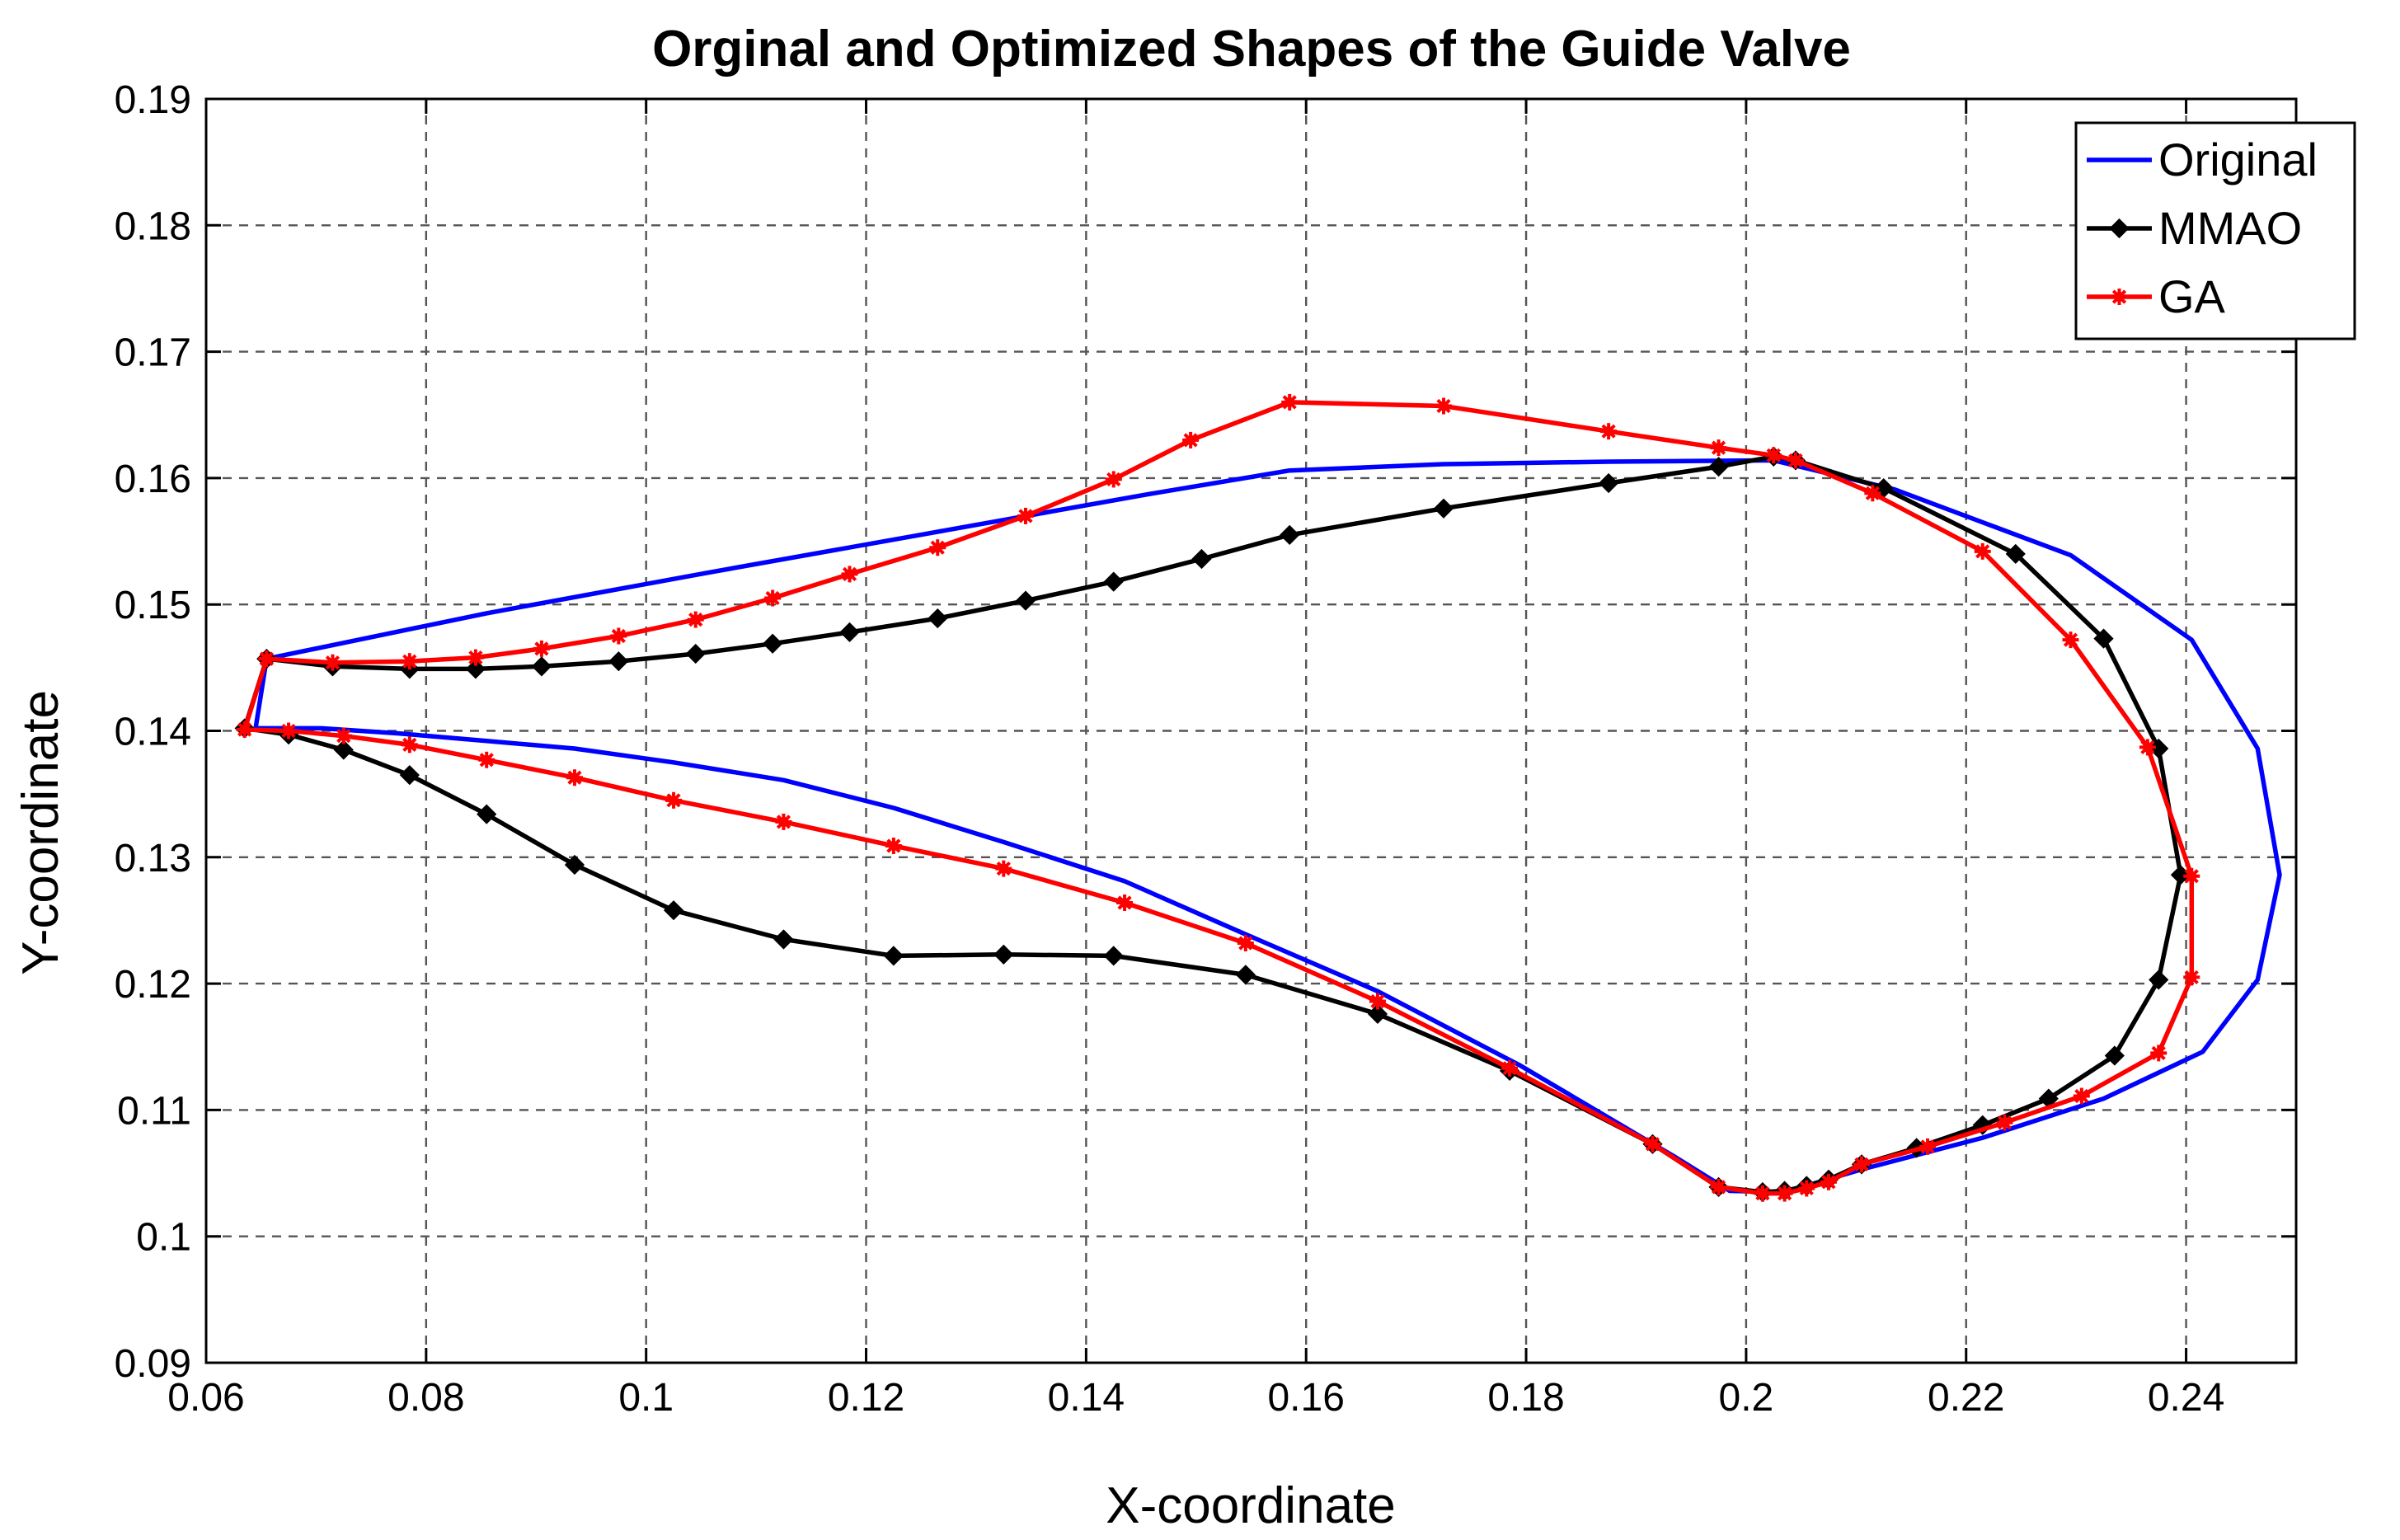 The width and height of the screenshot is (2400, 1540). What do you see at coordinates (40, 833) in the screenshot?
I see `y-axis-label: Y-coordinate` at bounding box center [40, 833].